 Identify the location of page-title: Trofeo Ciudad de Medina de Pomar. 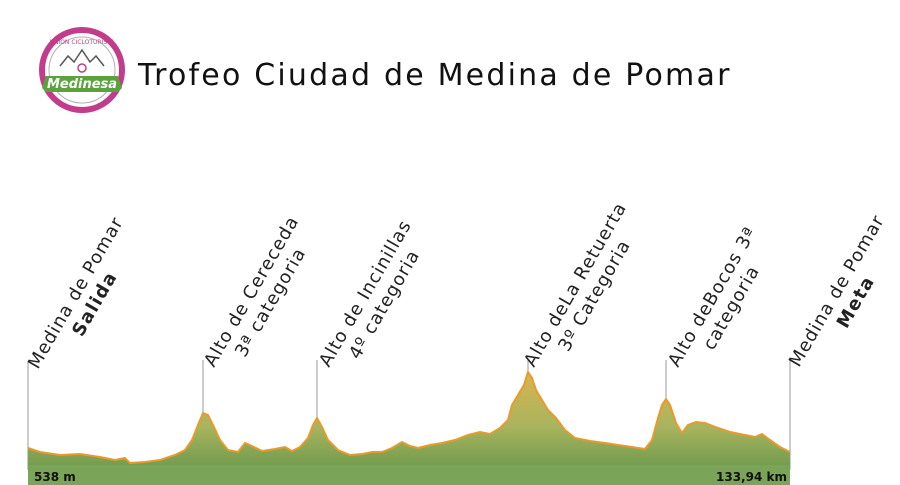
(435, 75).